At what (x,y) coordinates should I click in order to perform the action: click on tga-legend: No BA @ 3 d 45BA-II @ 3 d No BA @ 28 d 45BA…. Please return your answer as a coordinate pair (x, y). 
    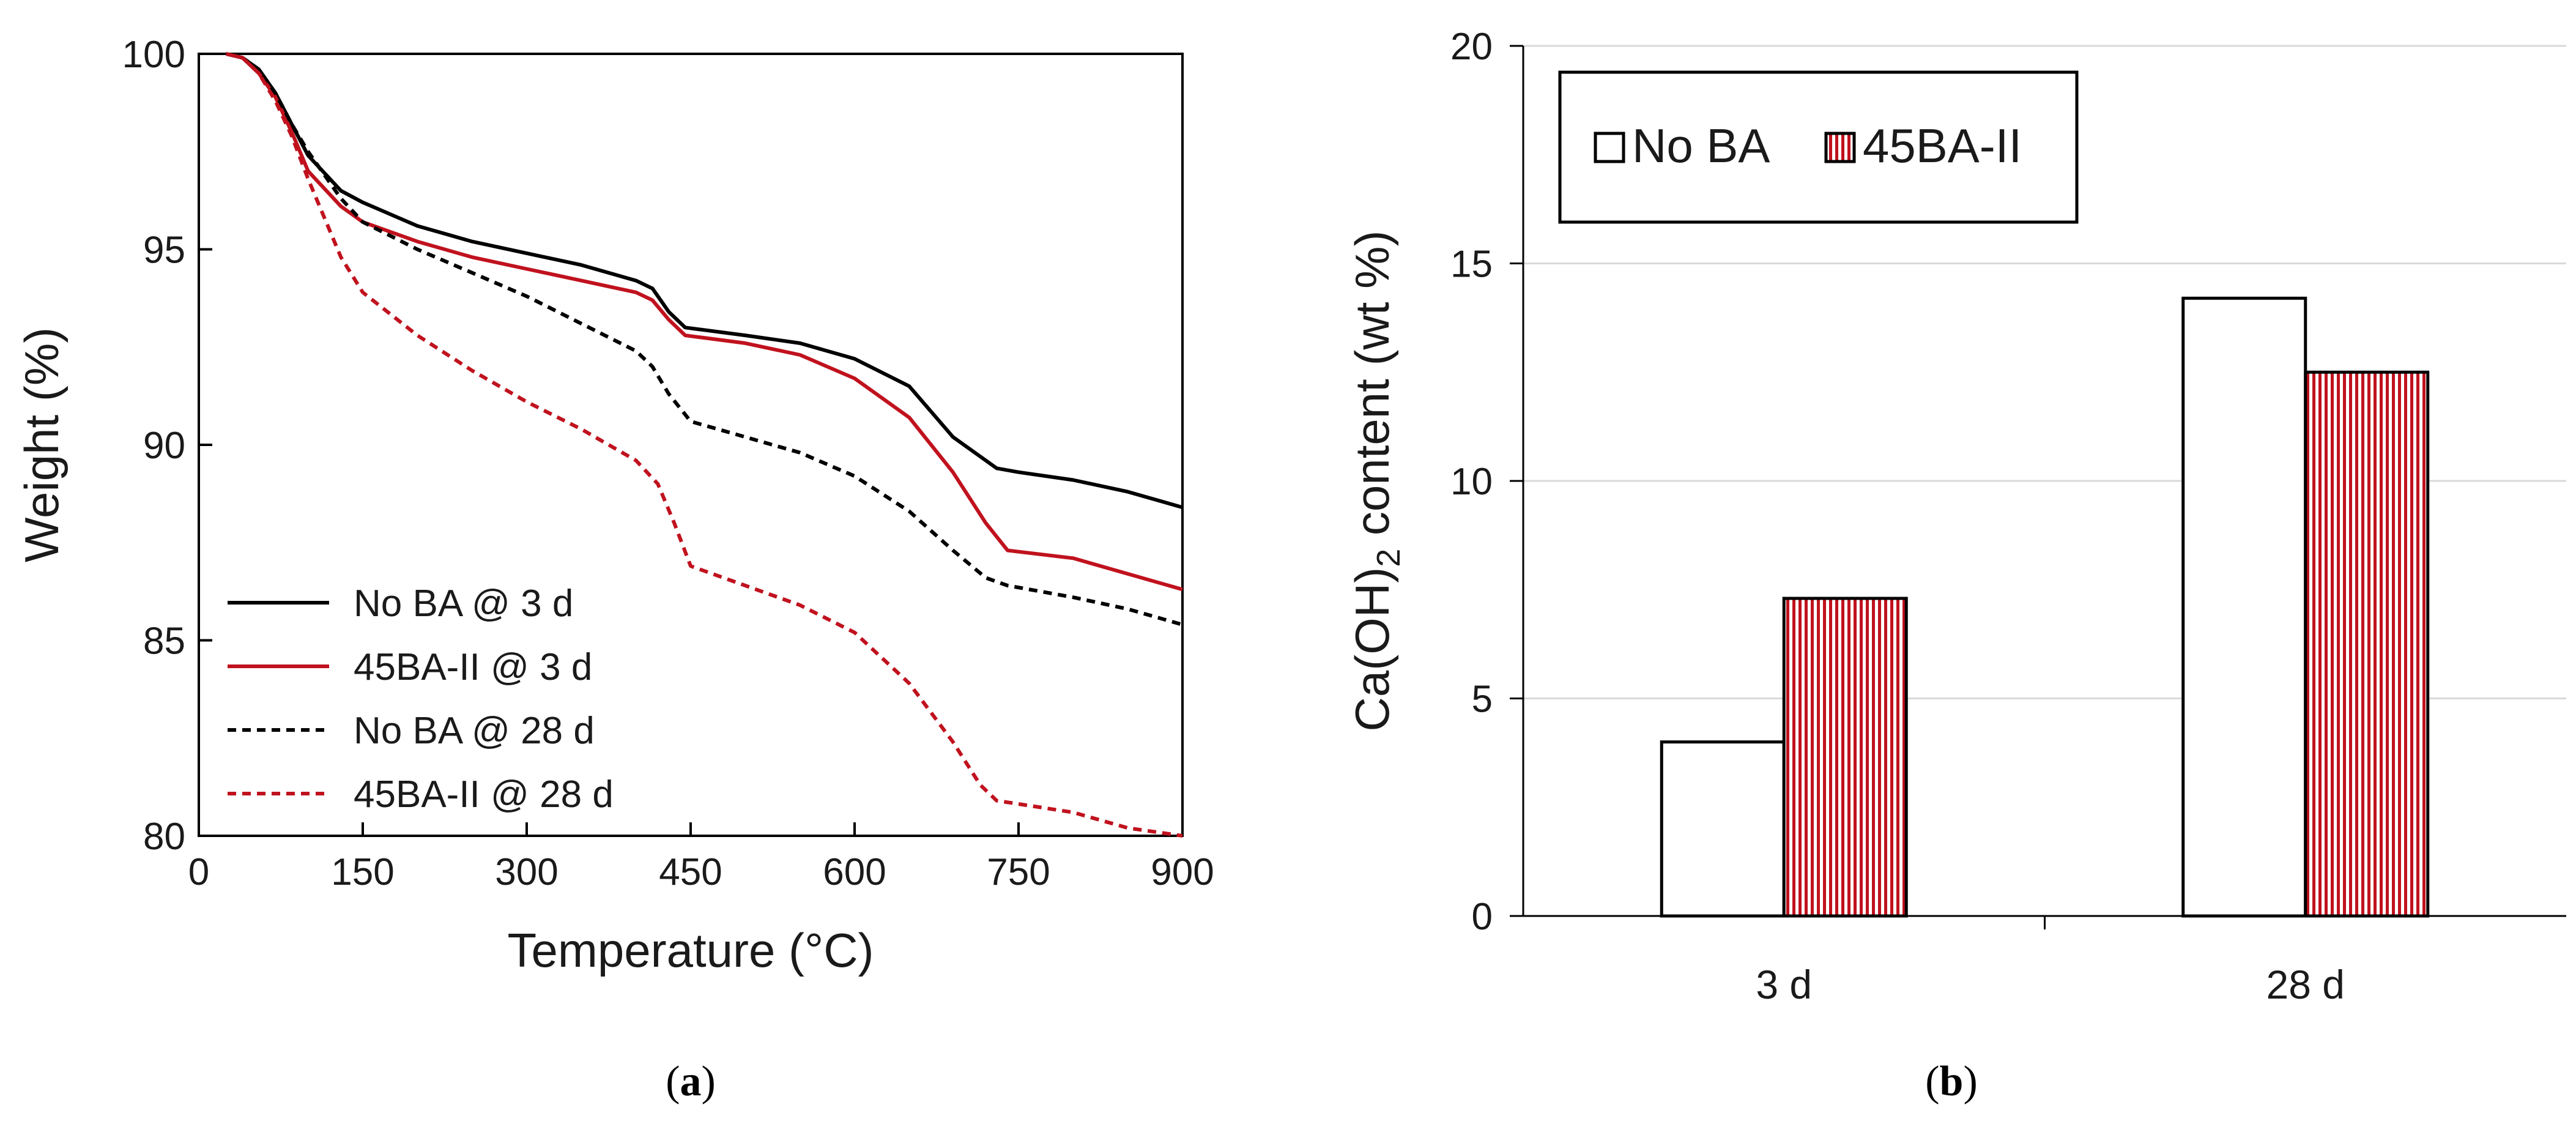
    Looking at the image, I should click on (421, 699).